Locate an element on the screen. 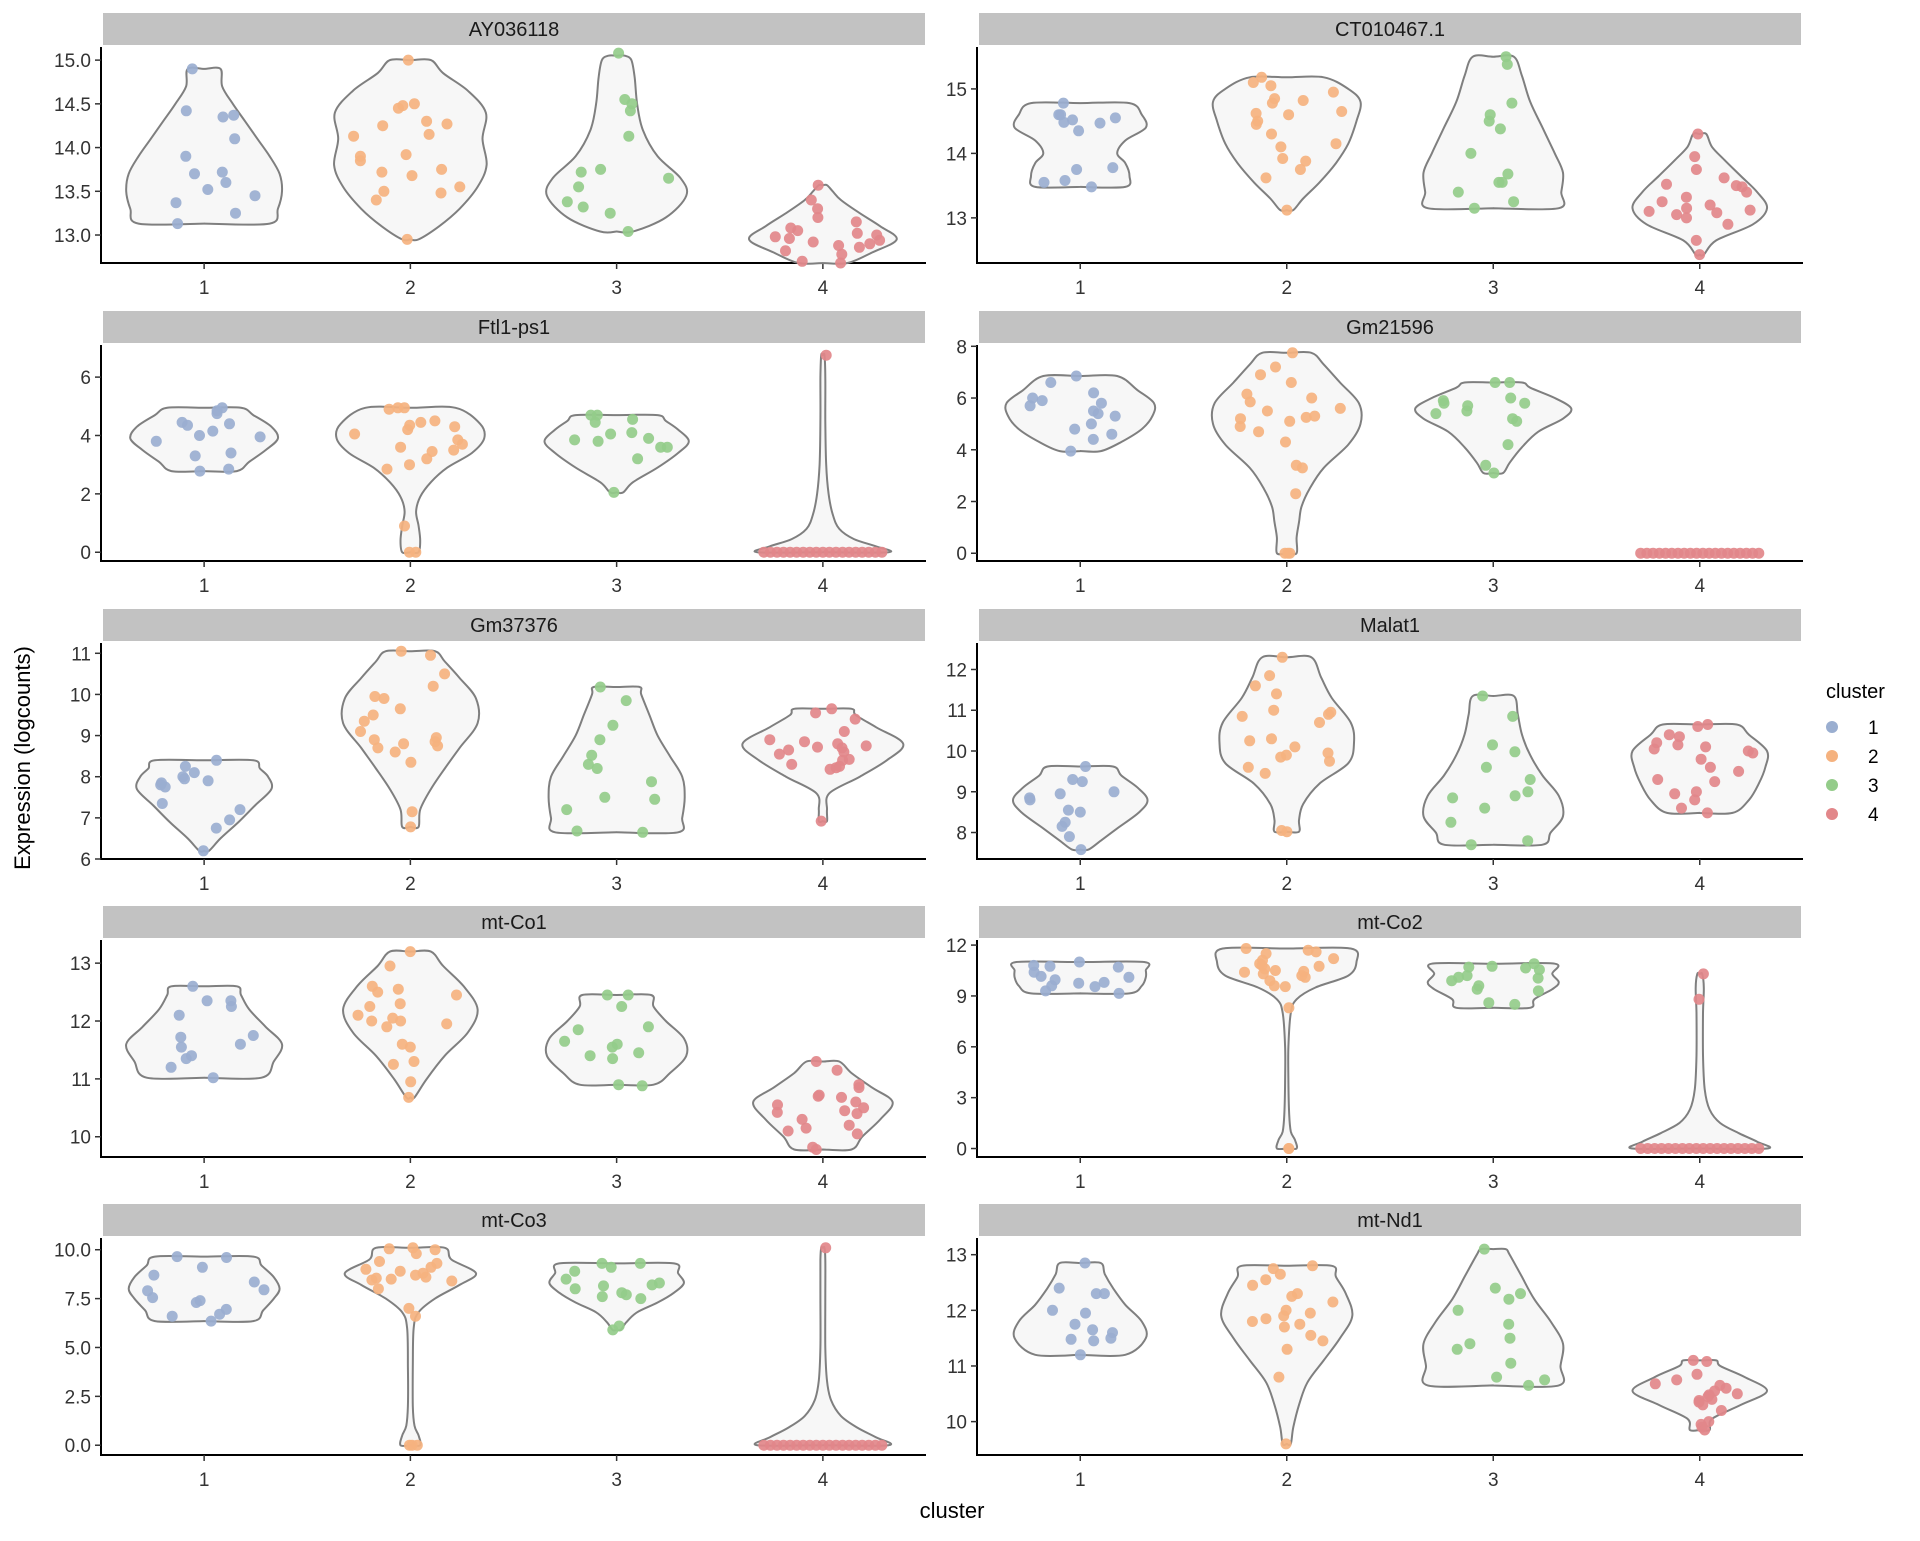 This screenshot has height=1541, width=1920. y-tick-label: 13 is located at coordinates (956, 1256).